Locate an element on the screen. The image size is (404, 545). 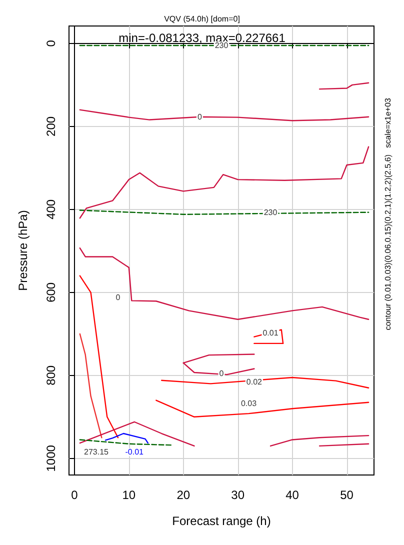
y-tick-label: 0 is located at coordinates (51, 43).